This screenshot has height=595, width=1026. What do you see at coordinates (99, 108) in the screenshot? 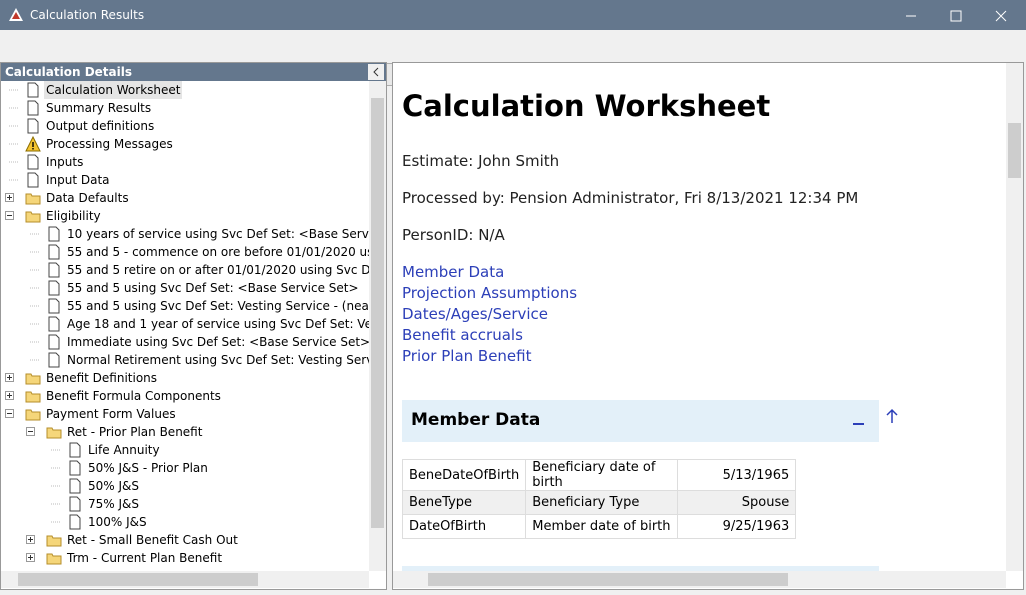
I see `node-label: Summary Results` at bounding box center [99, 108].